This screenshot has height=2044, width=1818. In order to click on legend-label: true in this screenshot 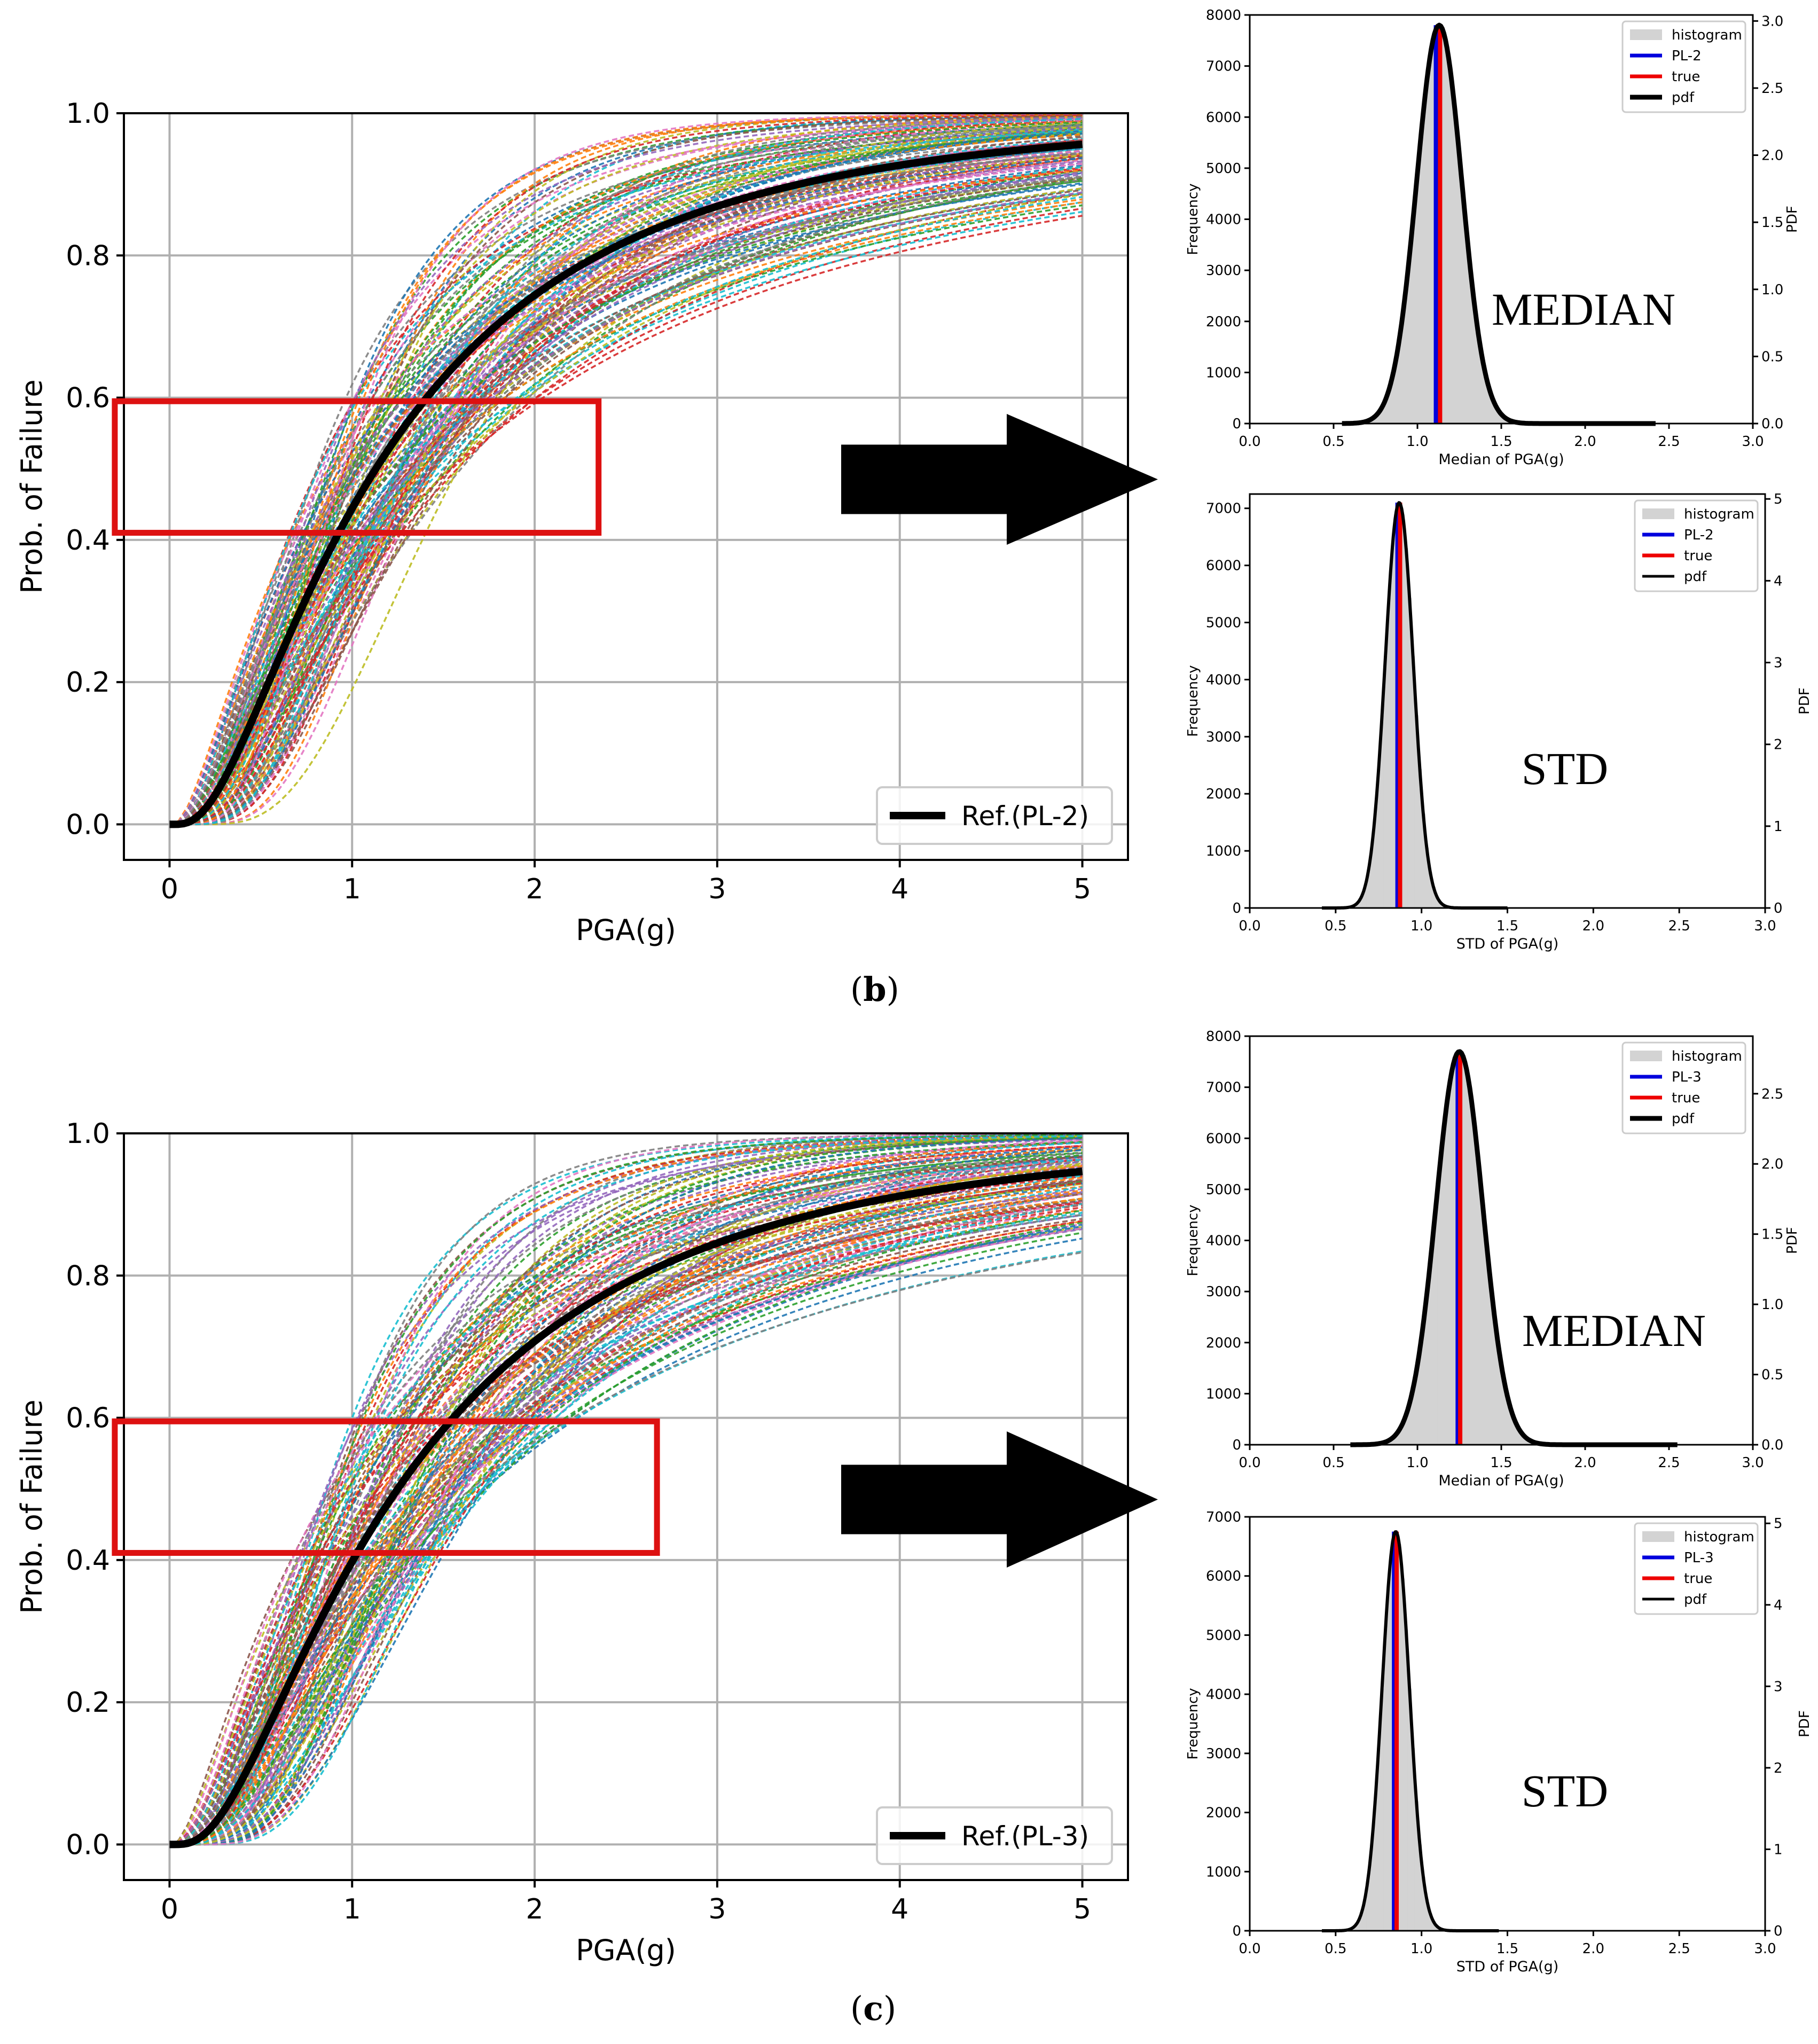, I will do `click(1686, 1098)`.